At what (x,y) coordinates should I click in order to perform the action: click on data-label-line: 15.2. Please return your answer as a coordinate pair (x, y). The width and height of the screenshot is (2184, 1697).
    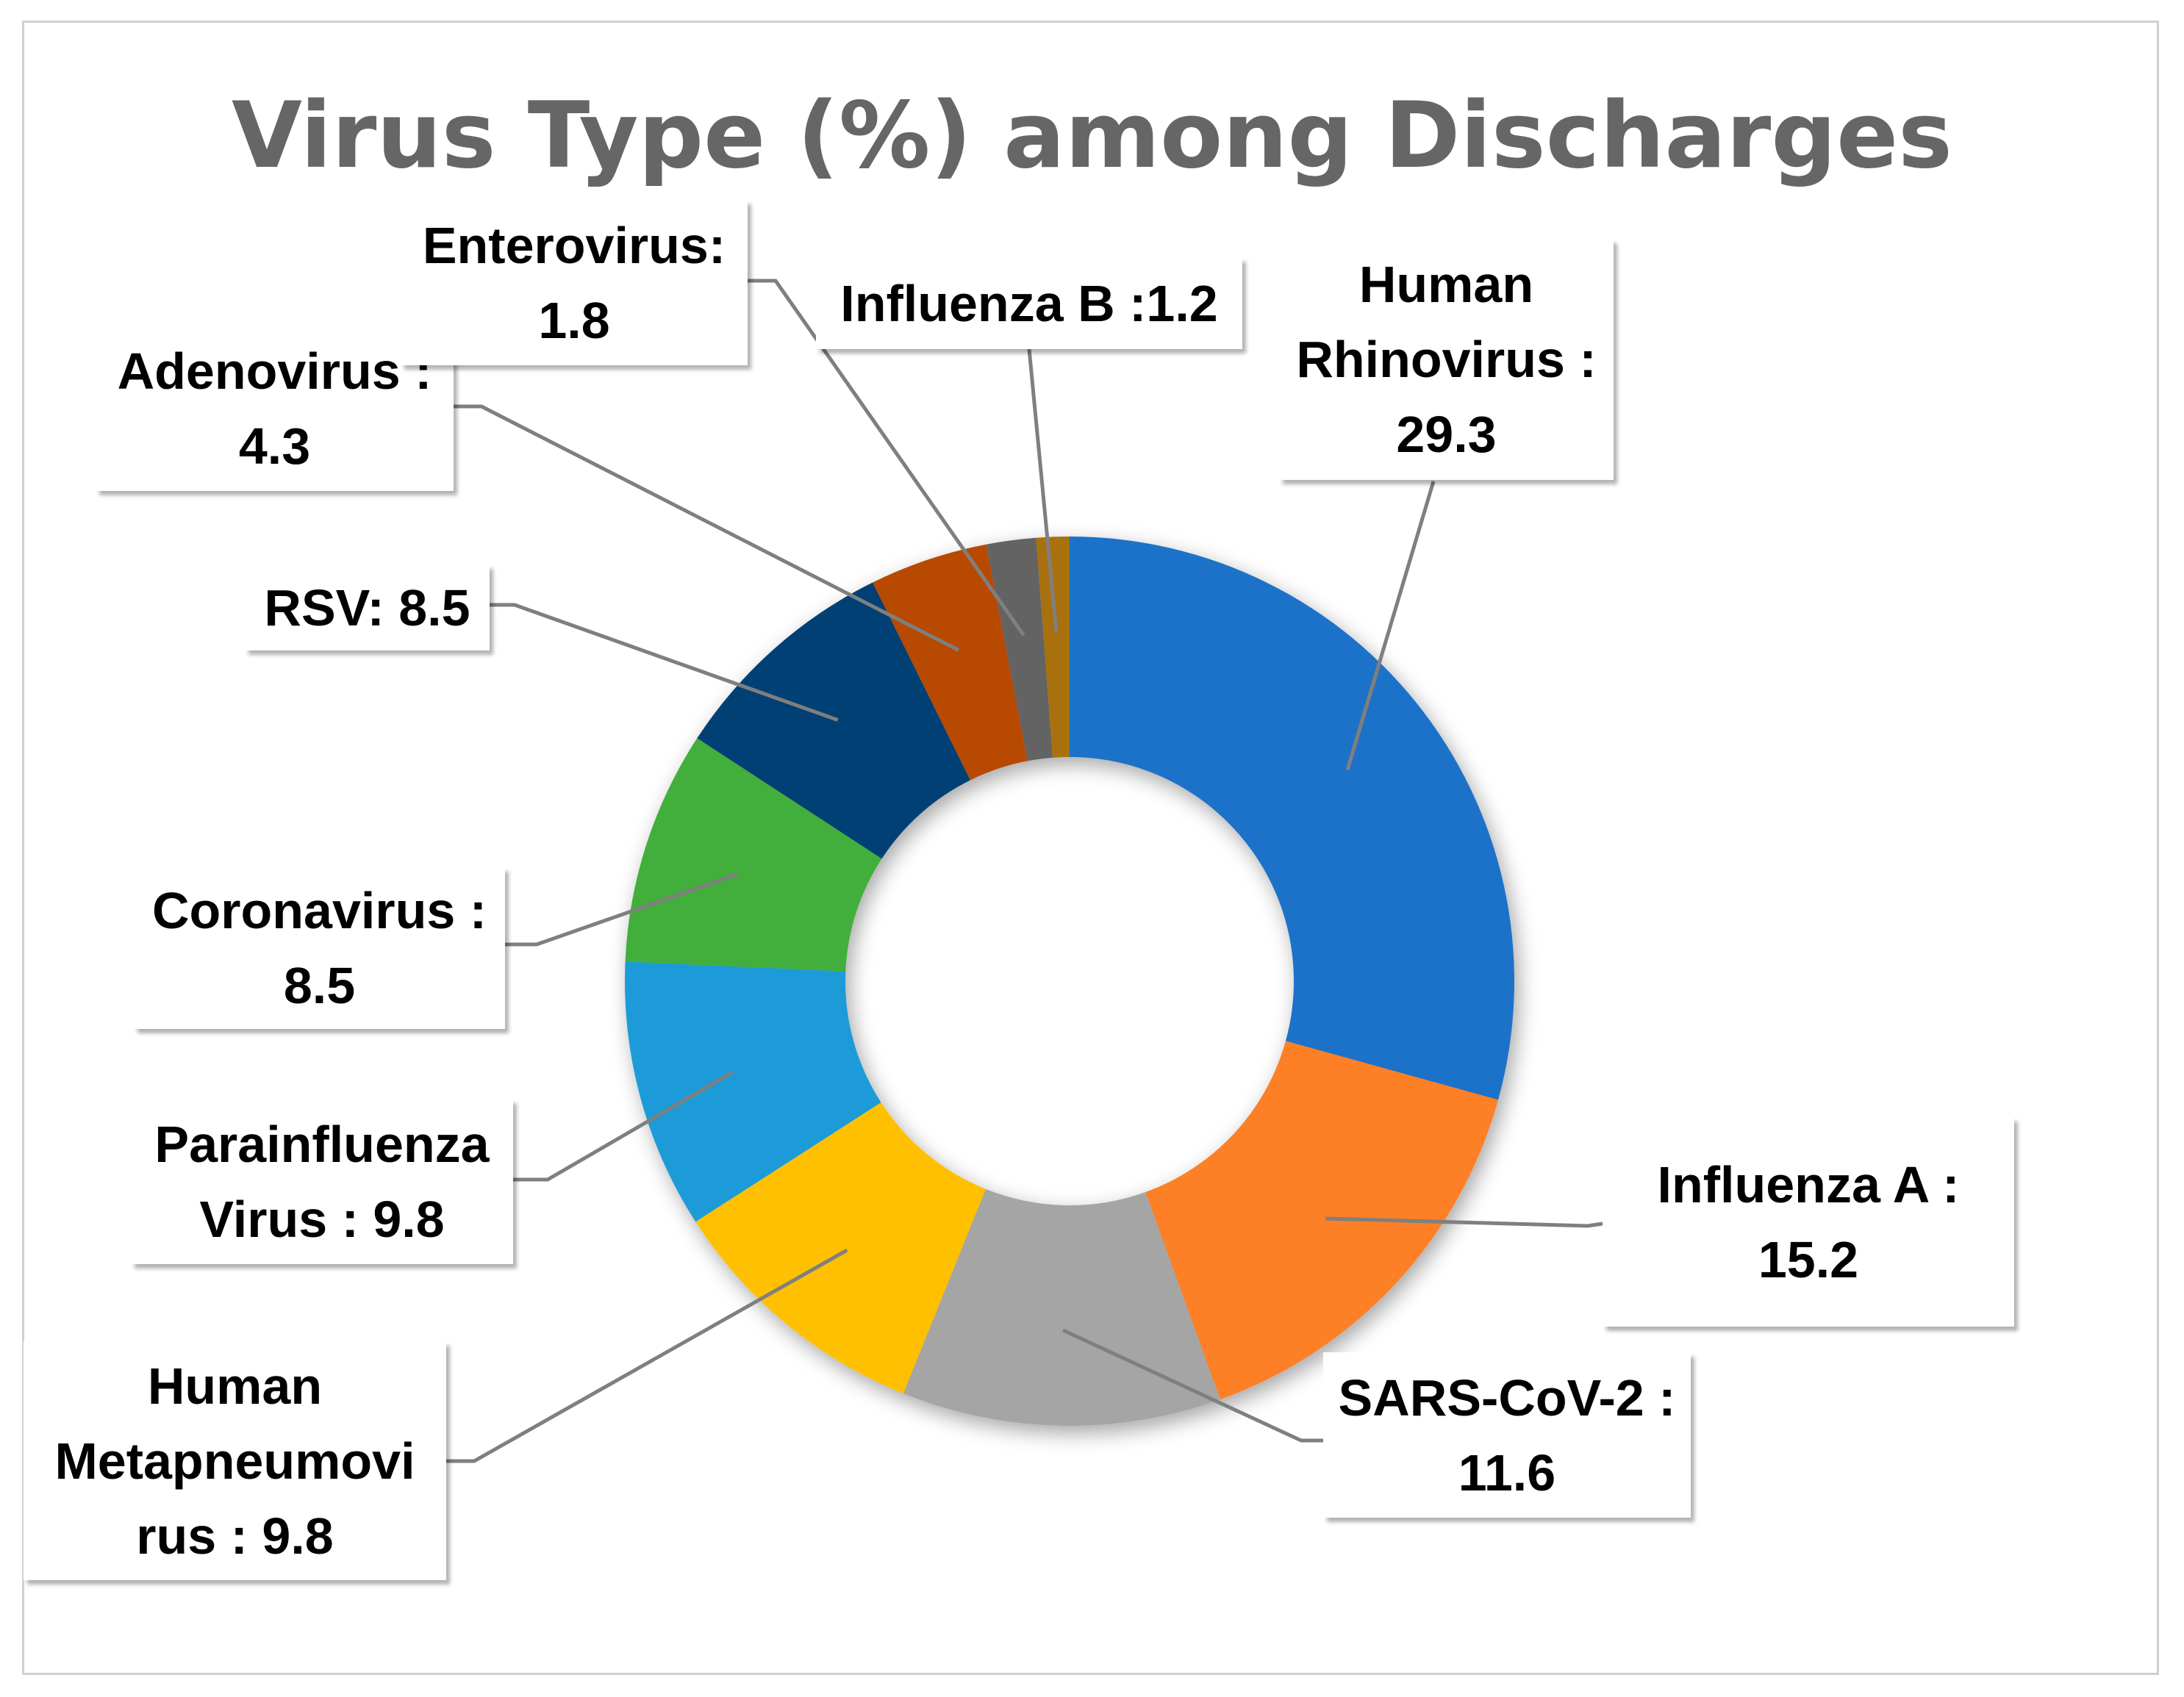
    Looking at the image, I should click on (1808, 1259).